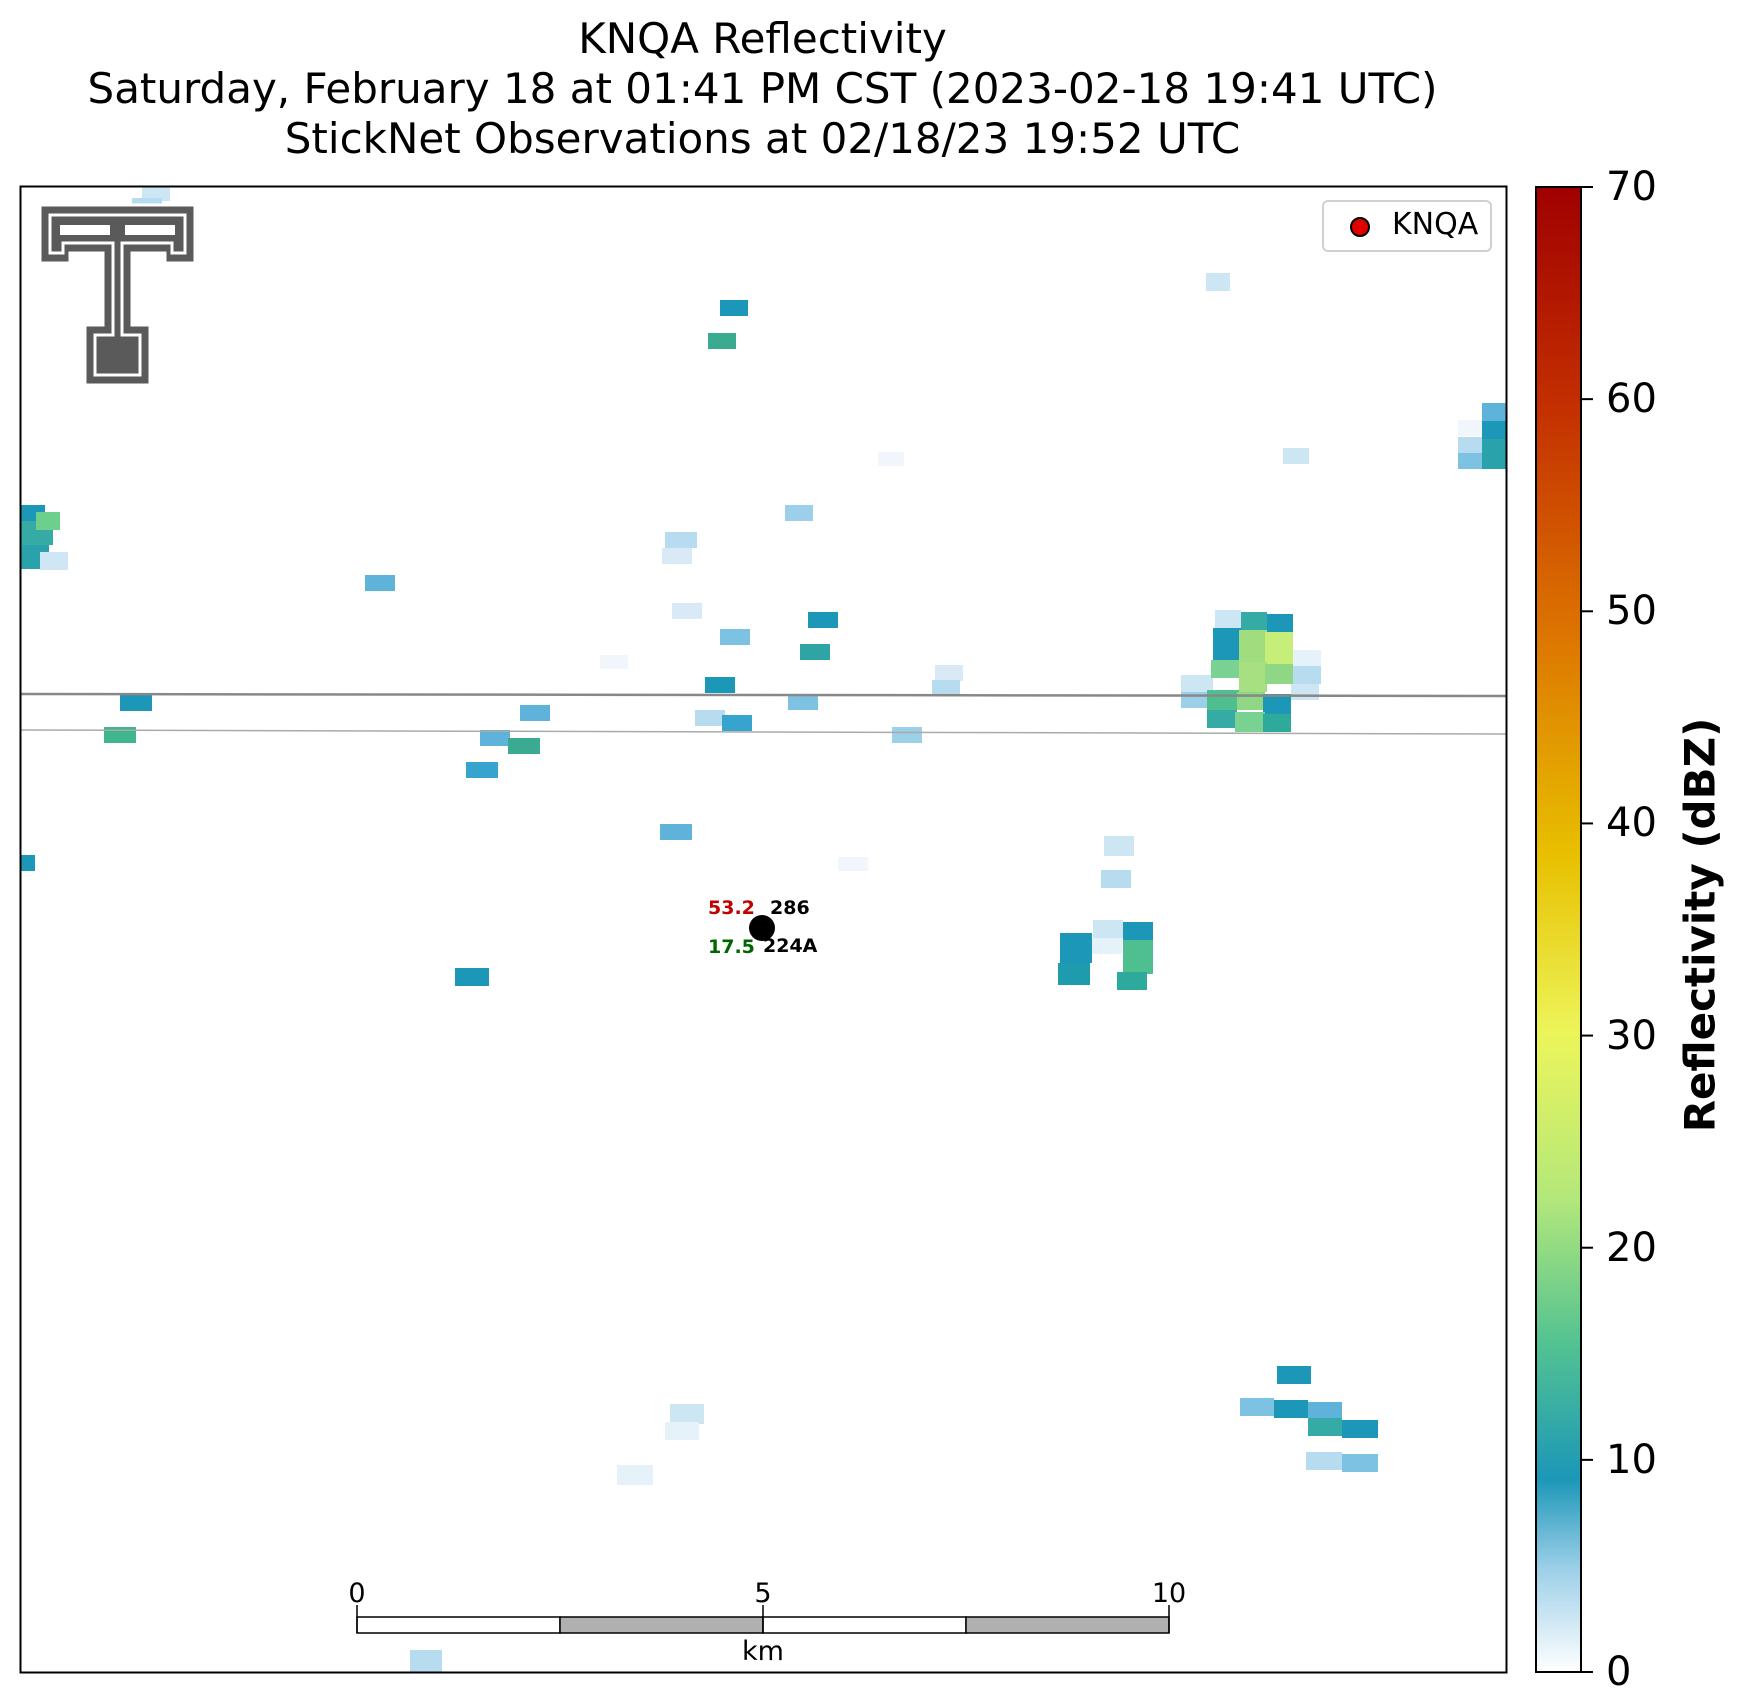  I want to click on colorbar-tick-label: 10, so click(1631, 1459).